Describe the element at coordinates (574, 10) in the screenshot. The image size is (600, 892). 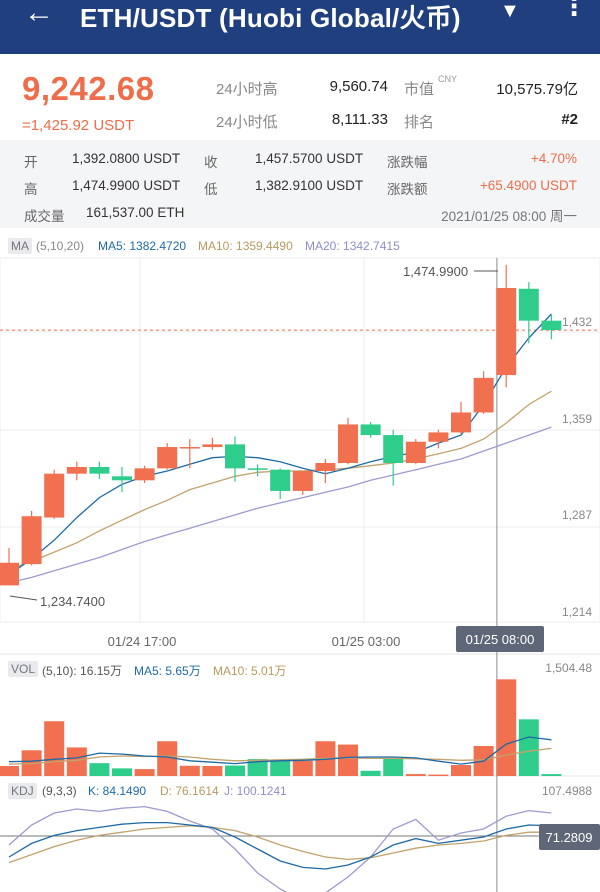
I see `more-options-icon: ⋮` at that location.